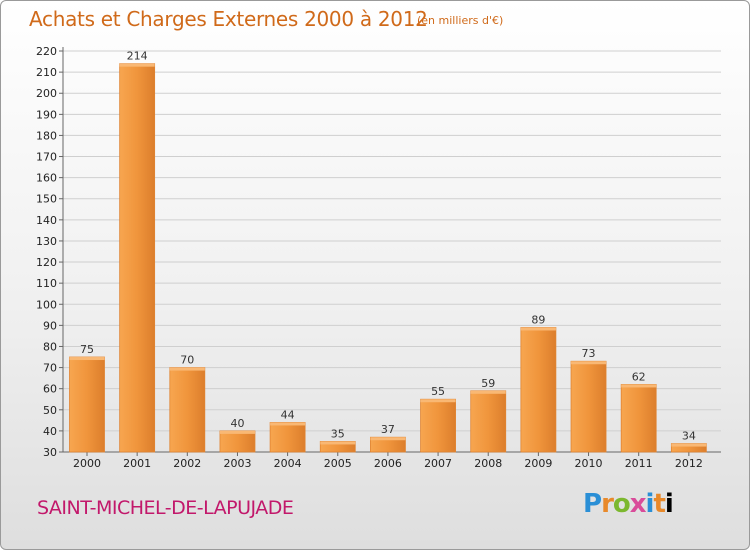 Image resolution: width=750 pixels, height=550 pixels. What do you see at coordinates (46, 262) in the screenshot?
I see `y-tick-label: 120` at bounding box center [46, 262].